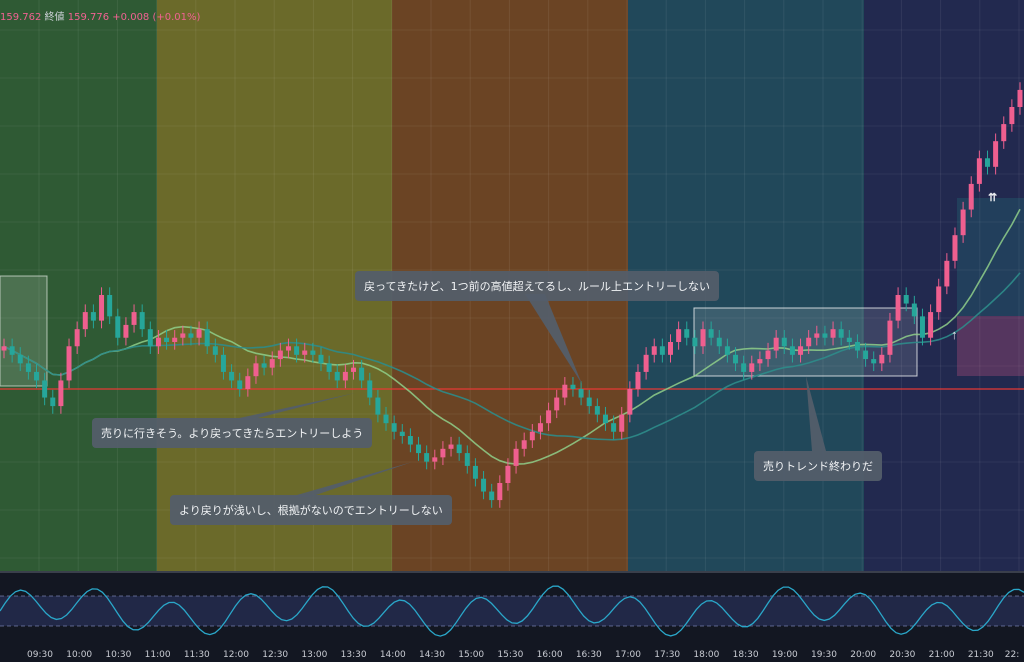 The width and height of the screenshot is (1024, 662). I want to click on time-tick: 10:00, so click(79, 655).